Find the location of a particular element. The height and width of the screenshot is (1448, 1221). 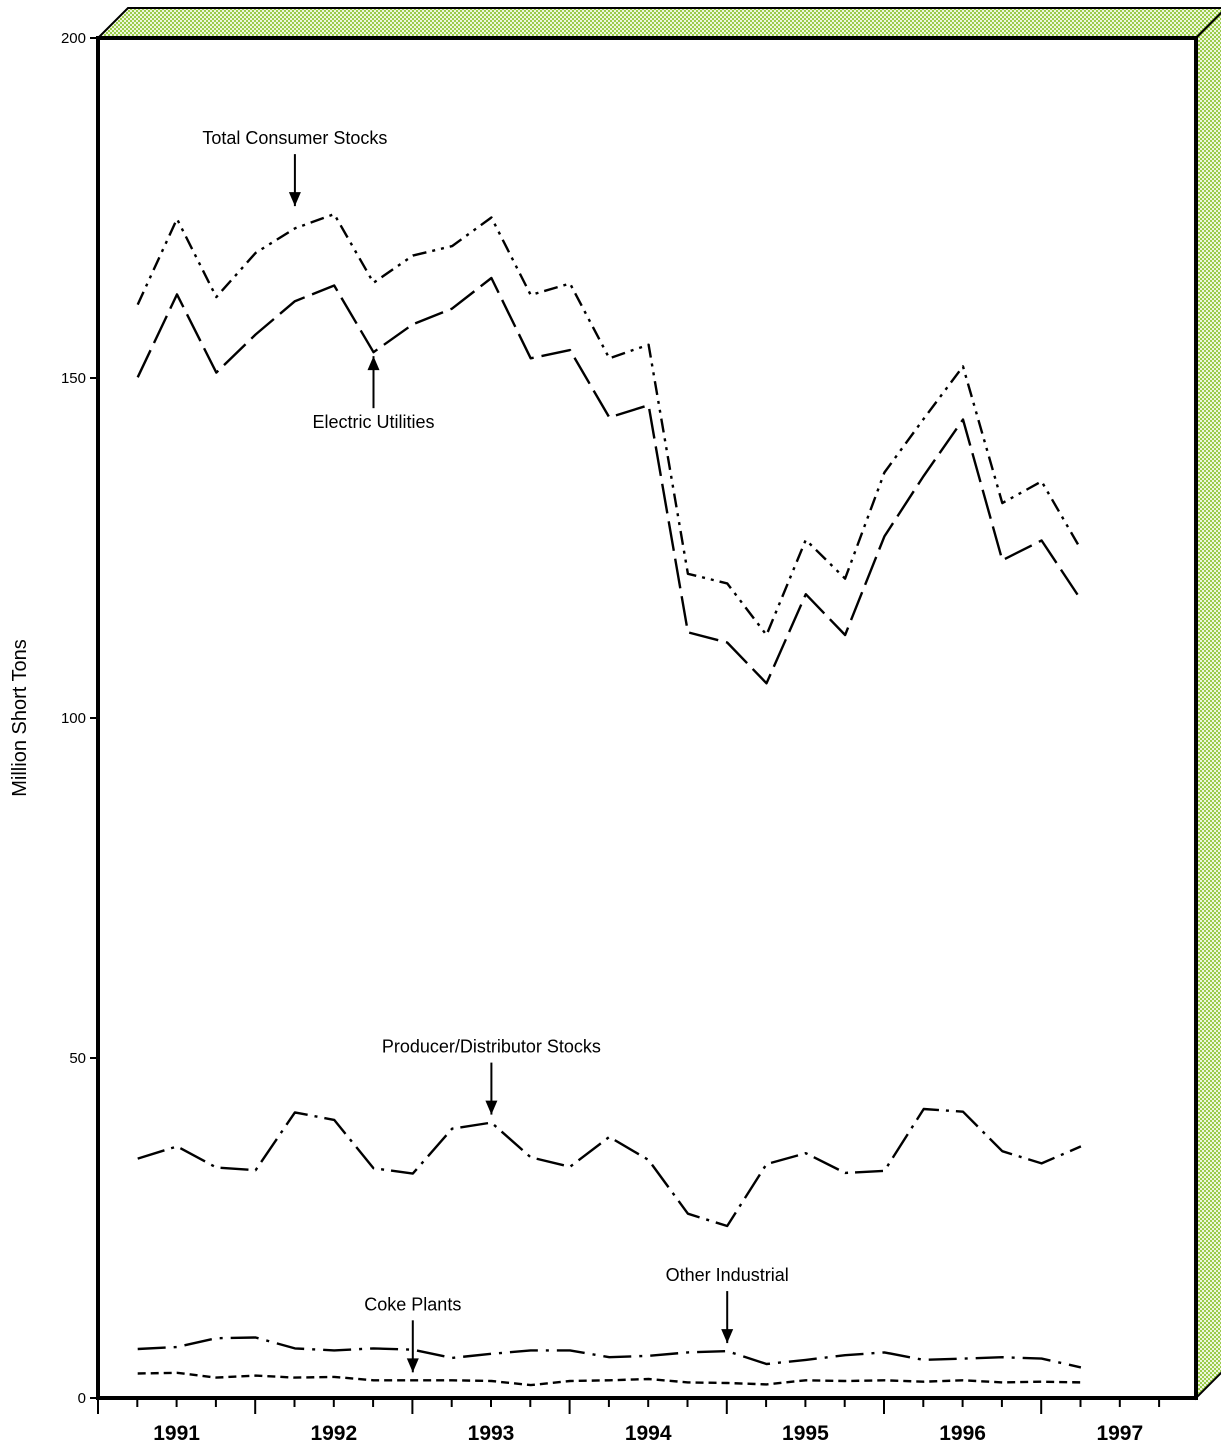

annotation-arrow-other-industrial is located at coordinates (727, 1317).